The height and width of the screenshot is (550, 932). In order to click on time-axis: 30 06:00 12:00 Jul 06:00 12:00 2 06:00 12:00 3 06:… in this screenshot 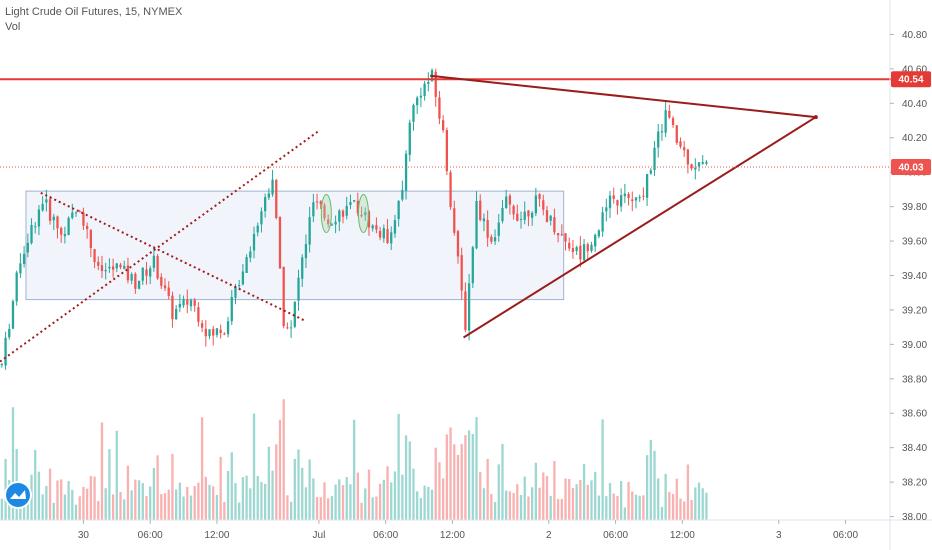, I will do `click(468, 530)`.